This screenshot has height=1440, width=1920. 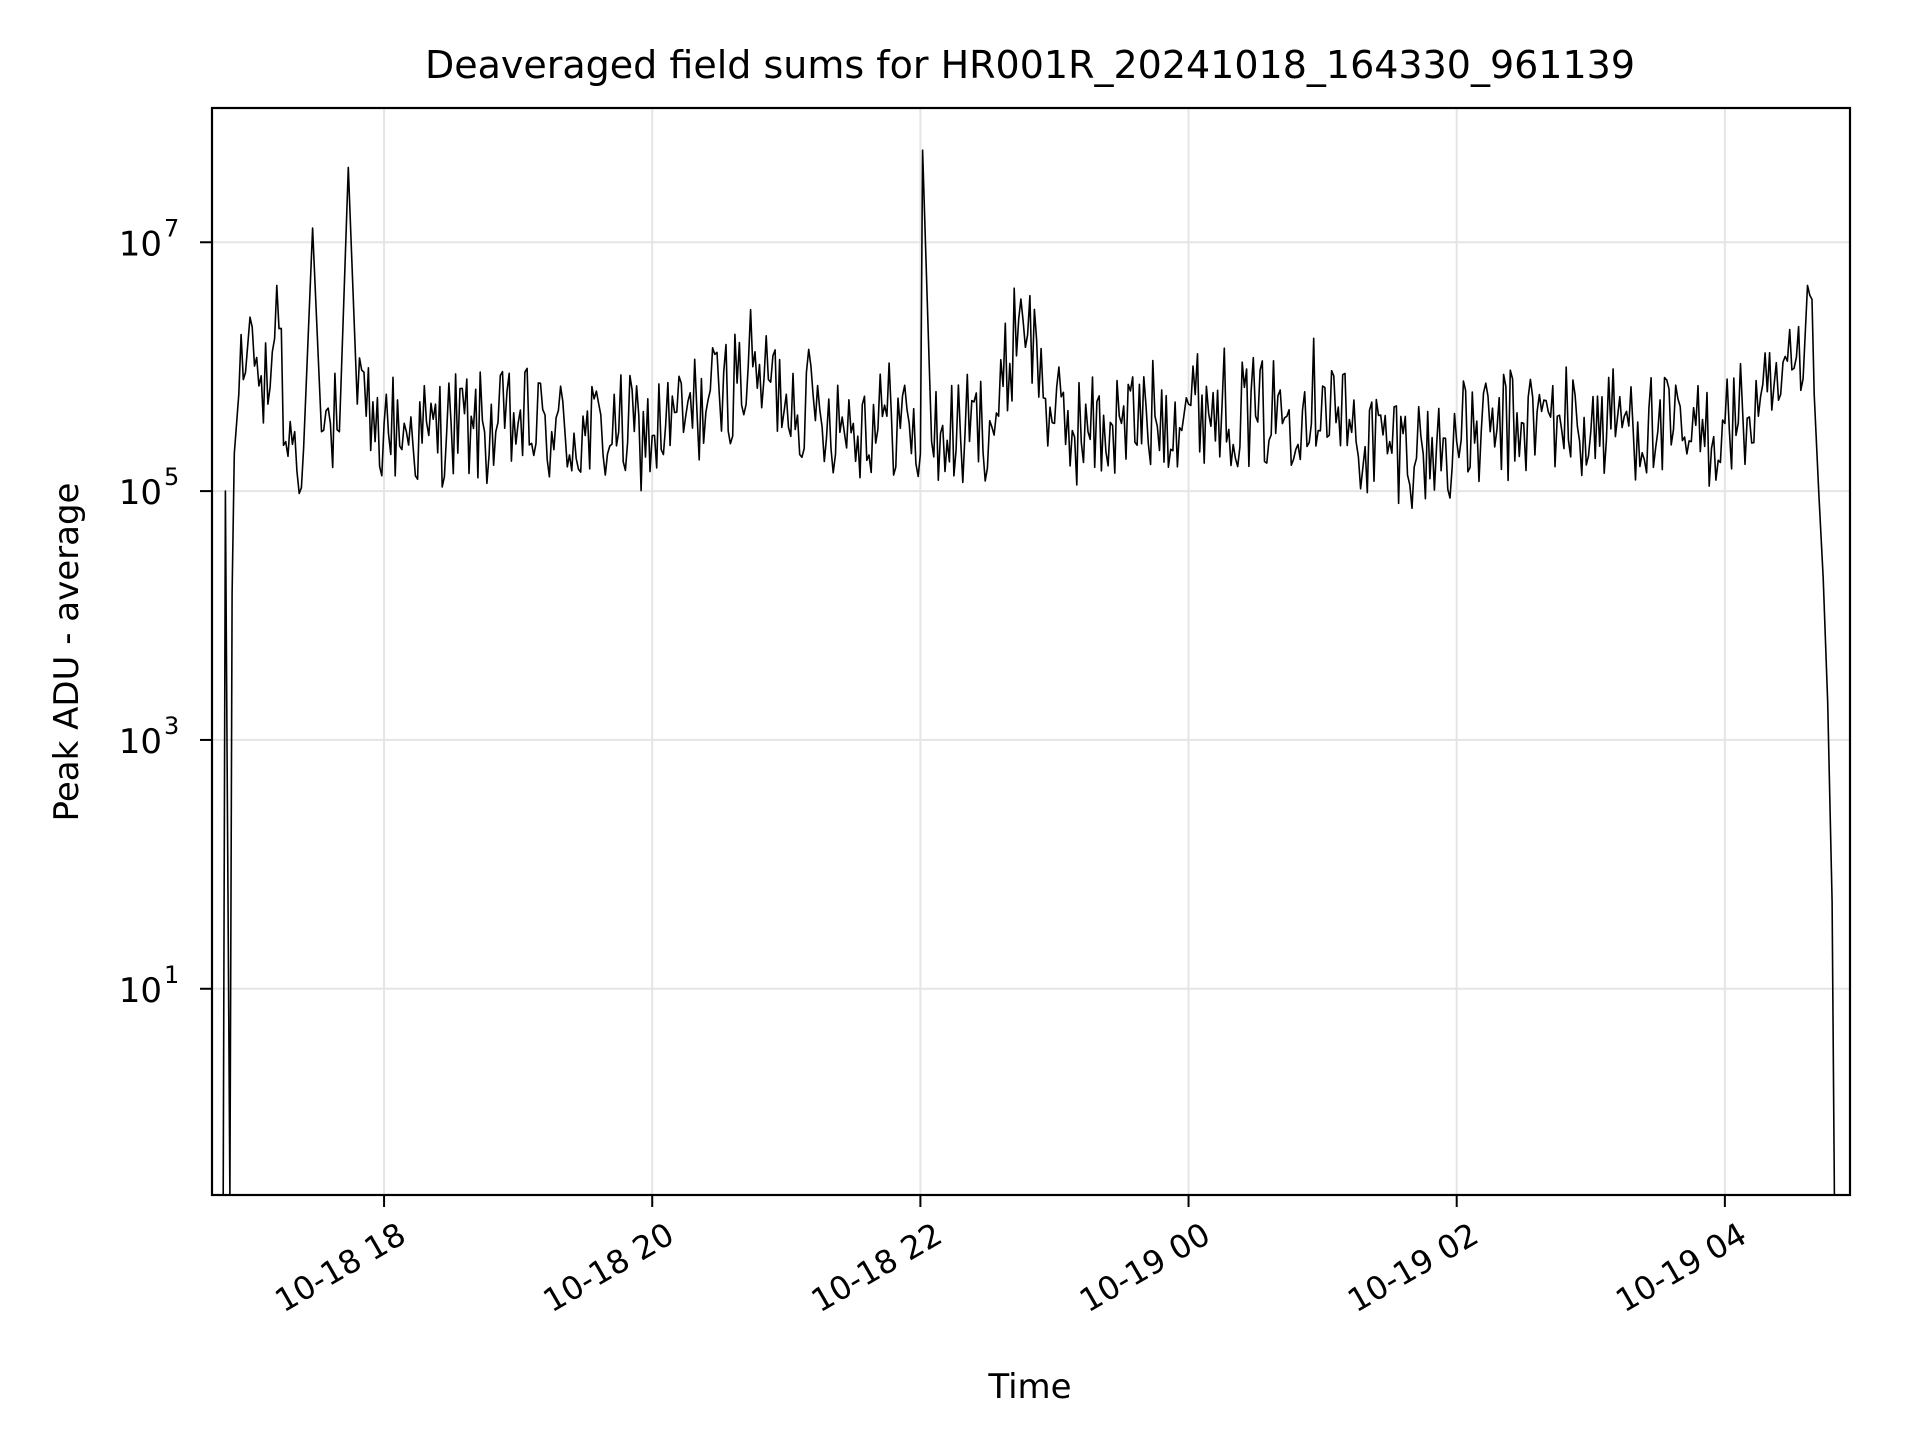 I want to click on y-tick-label: 10 7, so click(x=149, y=239).